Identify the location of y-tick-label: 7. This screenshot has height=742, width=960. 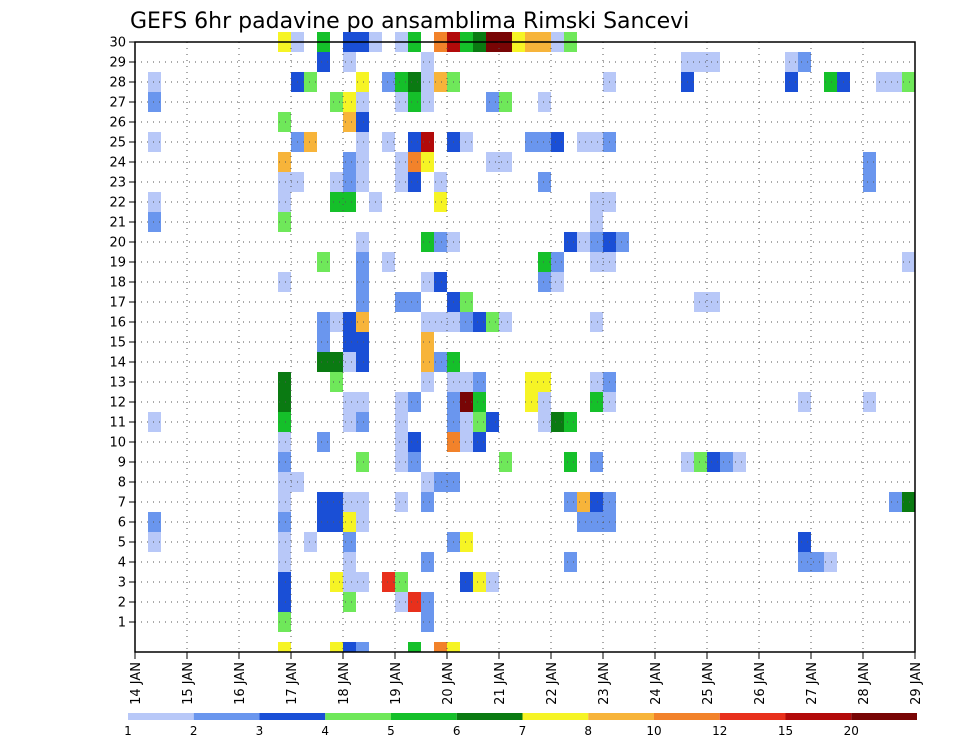
(122, 503).